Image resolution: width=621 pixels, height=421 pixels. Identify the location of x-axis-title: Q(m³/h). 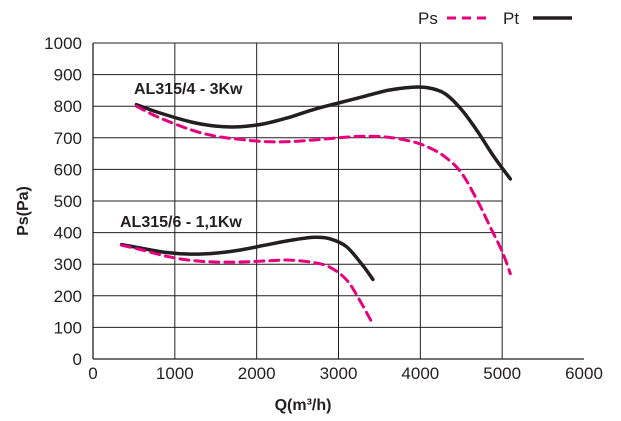
(303, 405).